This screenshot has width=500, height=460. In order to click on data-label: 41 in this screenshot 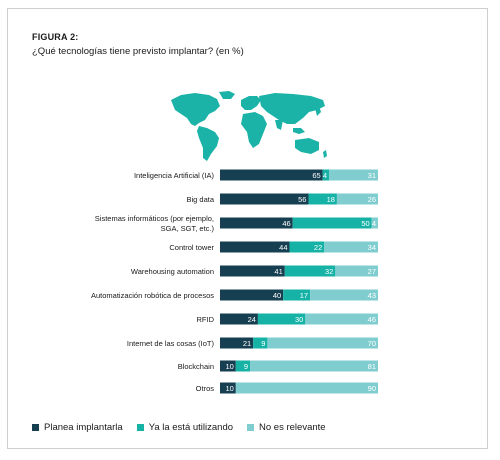, I will do `click(278, 271)`.